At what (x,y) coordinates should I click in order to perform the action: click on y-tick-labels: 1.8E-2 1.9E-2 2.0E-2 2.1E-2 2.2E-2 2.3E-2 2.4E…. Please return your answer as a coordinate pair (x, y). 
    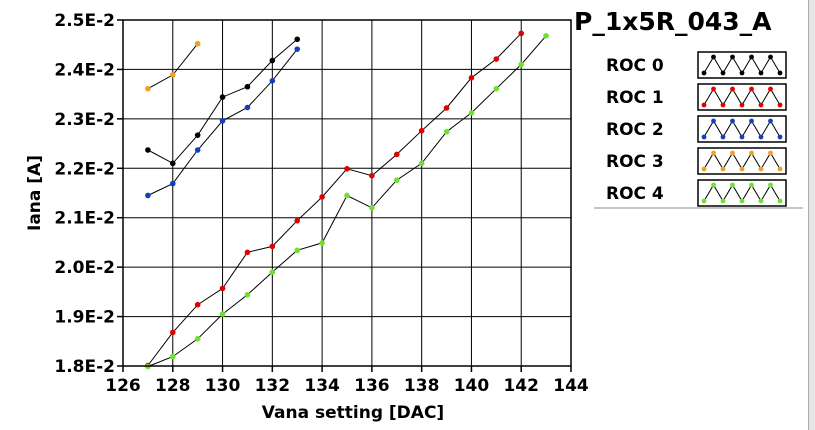
    Looking at the image, I should click on (84, 194).